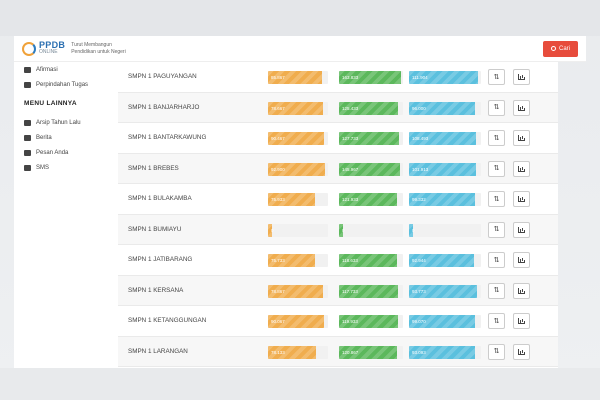  Describe the element at coordinates (44, 137) in the screenshot. I see `sidebar-item-label: Berita` at that location.